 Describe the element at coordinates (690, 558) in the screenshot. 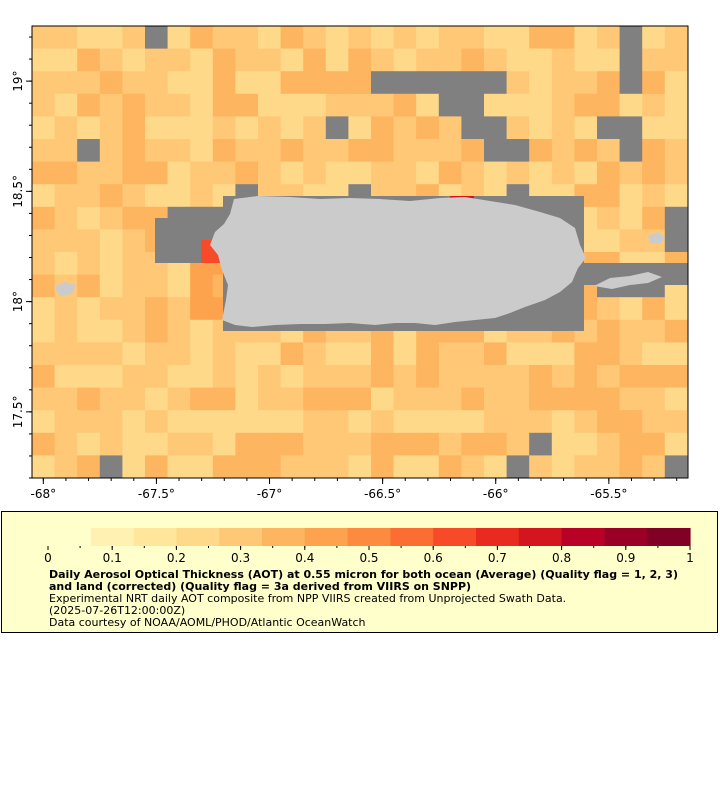

I see `colorbar-tick-label: 1` at that location.